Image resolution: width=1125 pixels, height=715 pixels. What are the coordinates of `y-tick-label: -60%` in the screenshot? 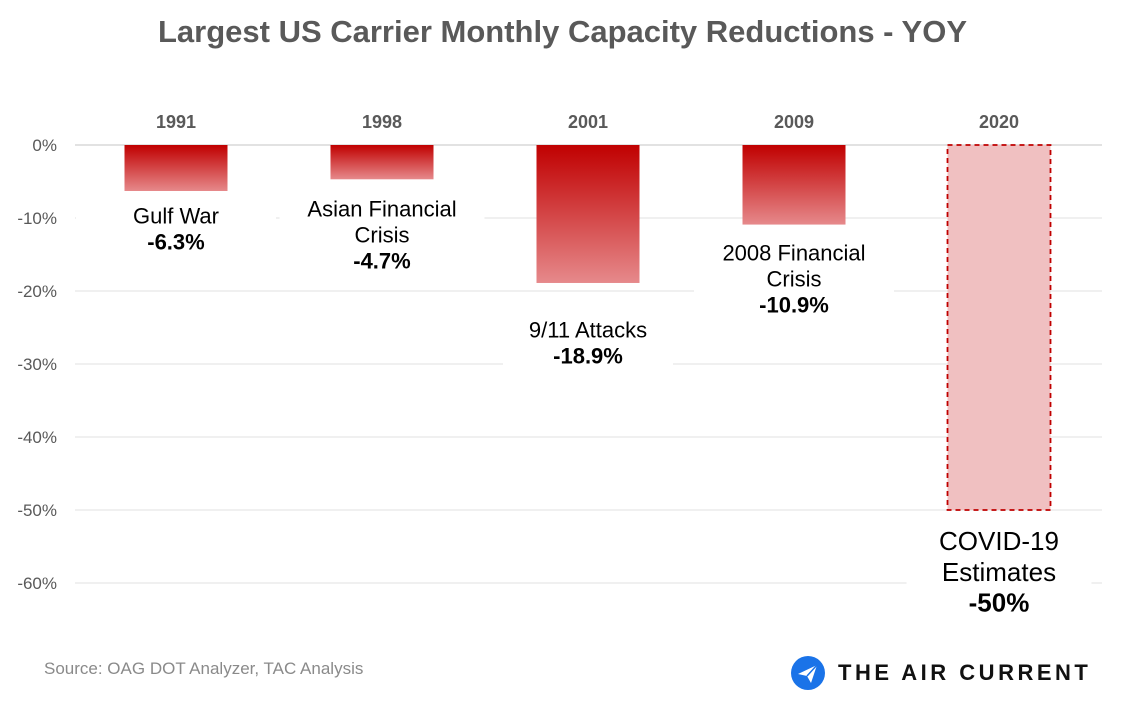 It's located at (37, 583).